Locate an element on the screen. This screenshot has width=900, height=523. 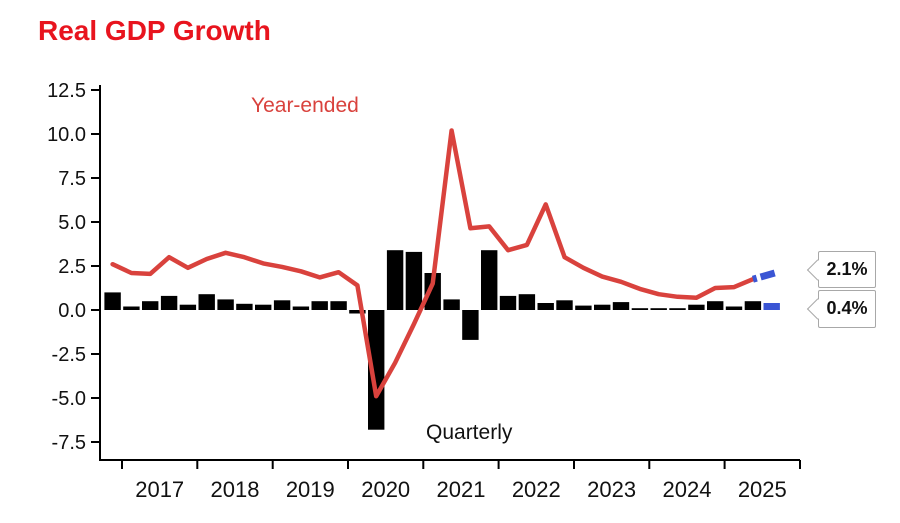
line-series-label: Year-ended is located at coordinates (305, 105).